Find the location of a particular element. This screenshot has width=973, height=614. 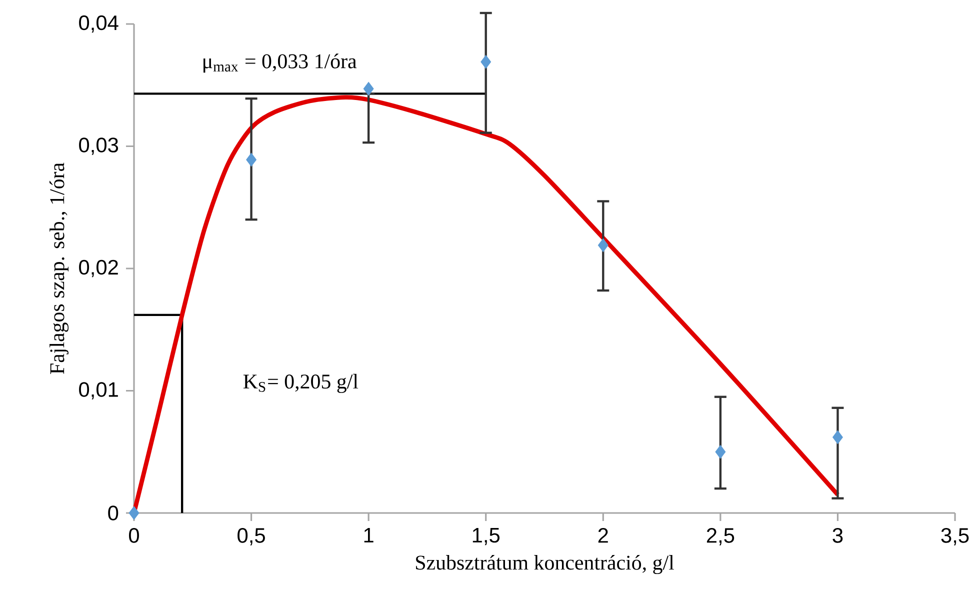

x-tick-label: 2,5 is located at coordinates (720, 537).